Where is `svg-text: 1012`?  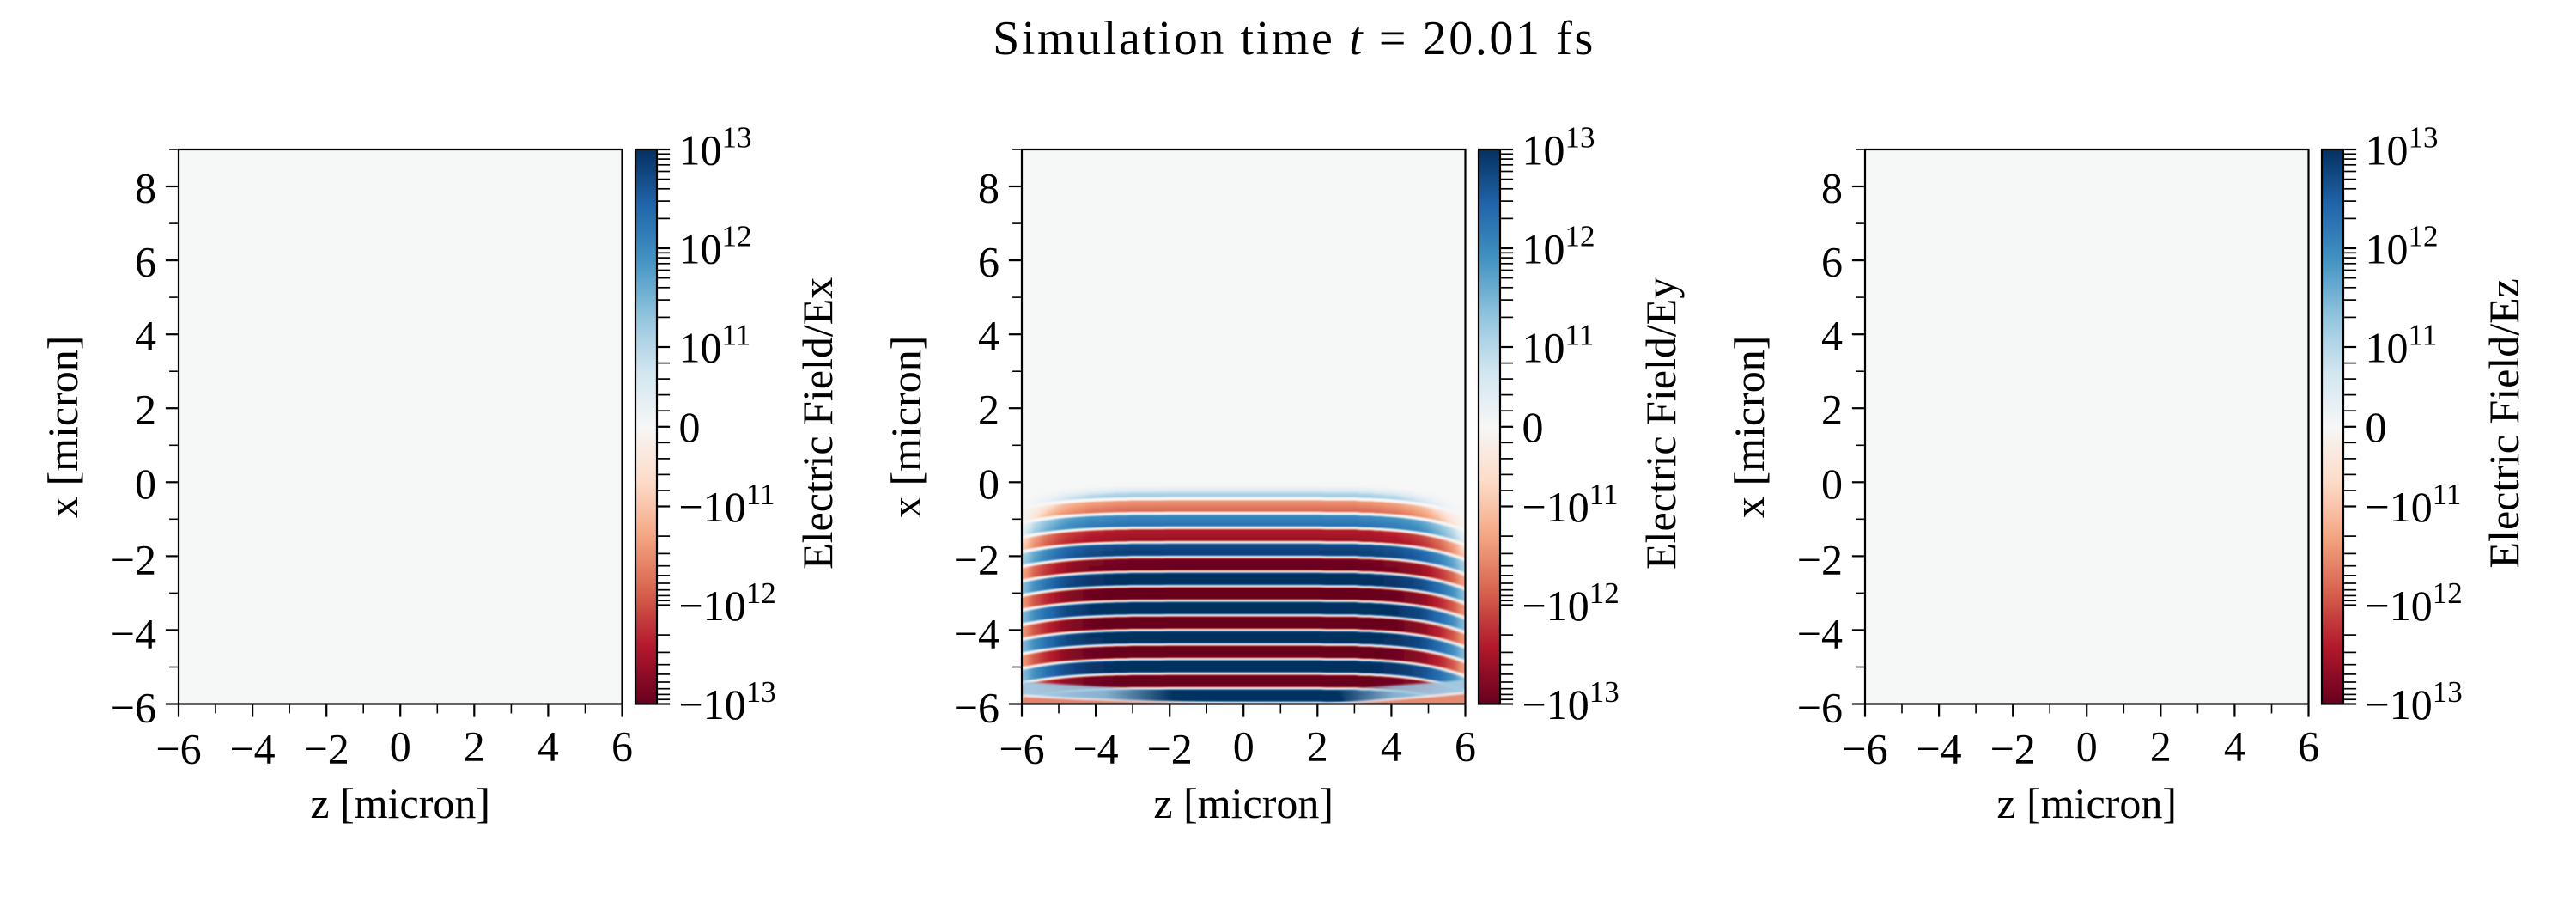 svg-text: 1012 is located at coordinates (715, 246).